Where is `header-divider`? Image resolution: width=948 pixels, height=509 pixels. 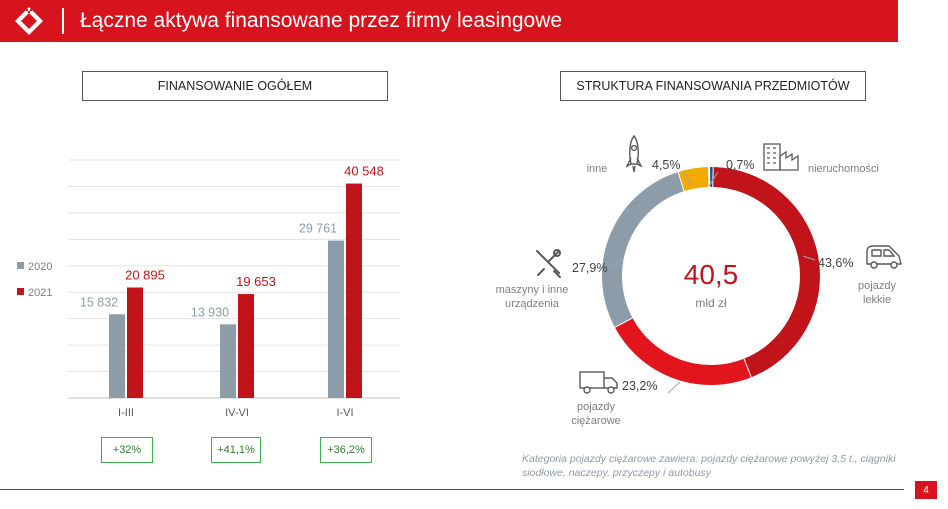
header-divider is located at coordinates (63, 21).